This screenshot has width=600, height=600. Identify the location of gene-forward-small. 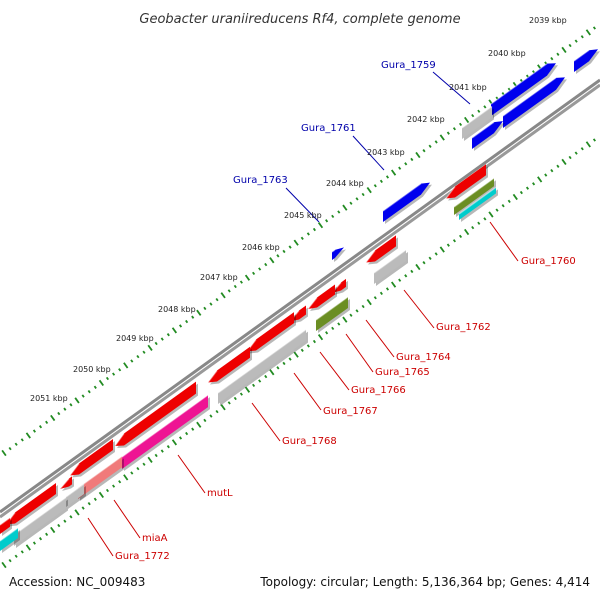
(338, 254).